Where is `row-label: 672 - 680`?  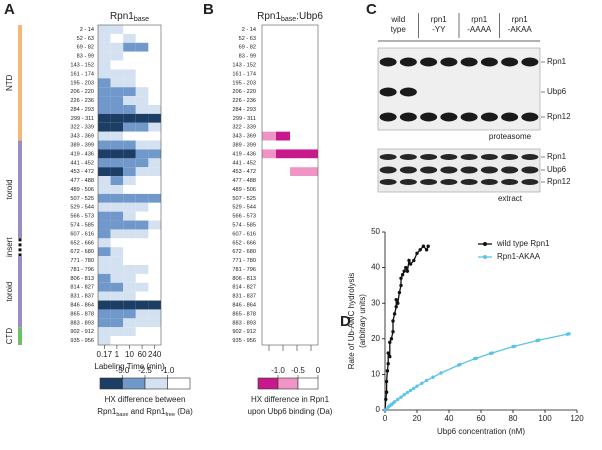
row-label: 672 - 680 is located at coordinates (244, 252).